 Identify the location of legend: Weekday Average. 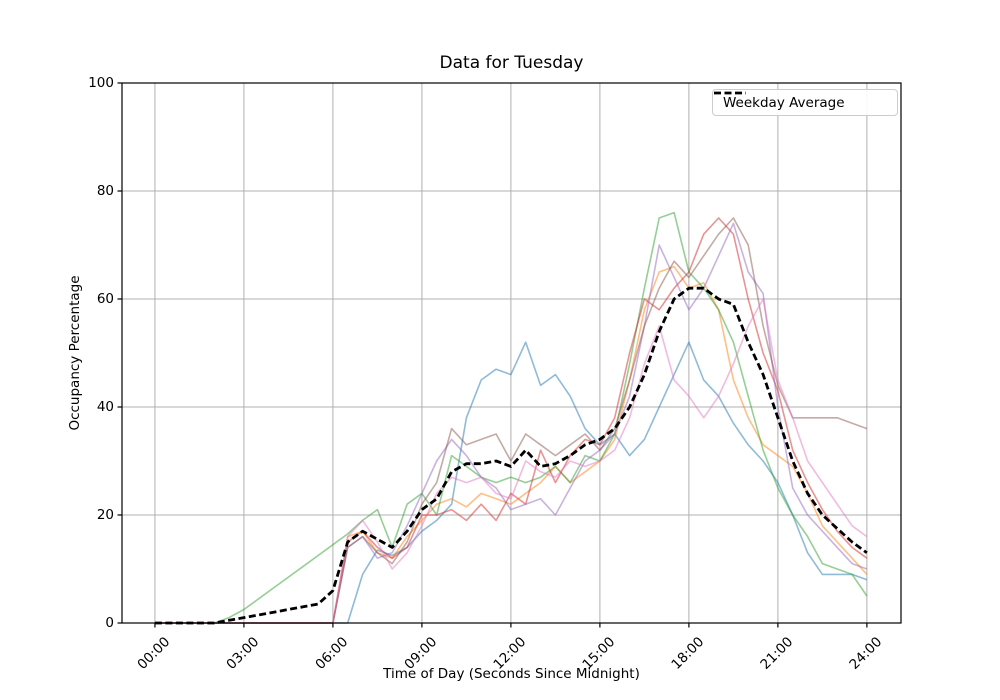
(805, 102).